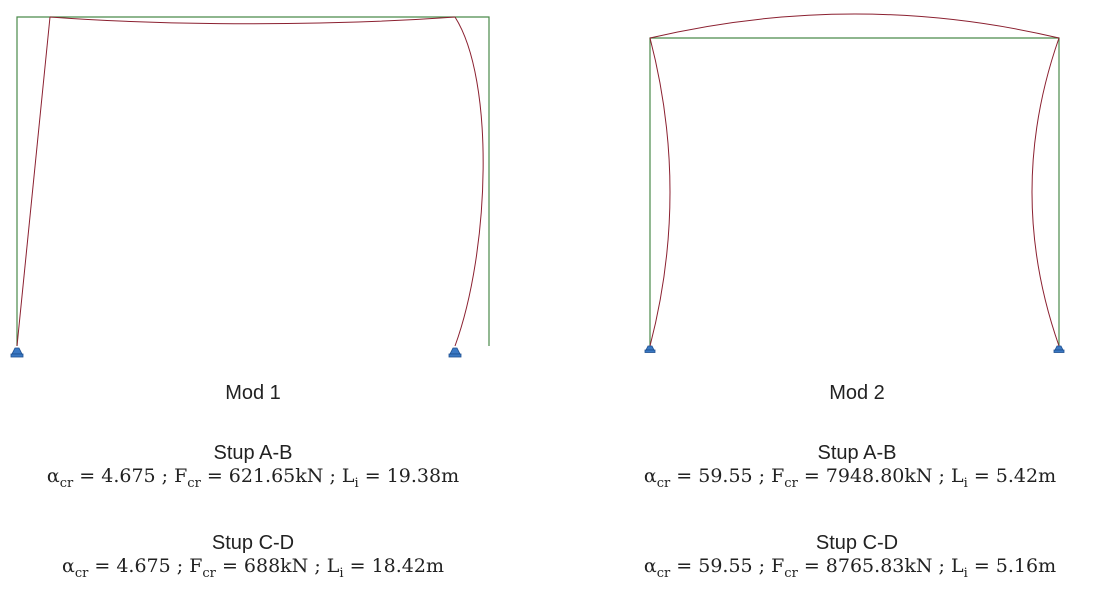 This screenshot has height=589, width=1110. Describe the element at coordinates (252, 20) in the screenshot. I see `mode-1-deformed-beam` at that location.